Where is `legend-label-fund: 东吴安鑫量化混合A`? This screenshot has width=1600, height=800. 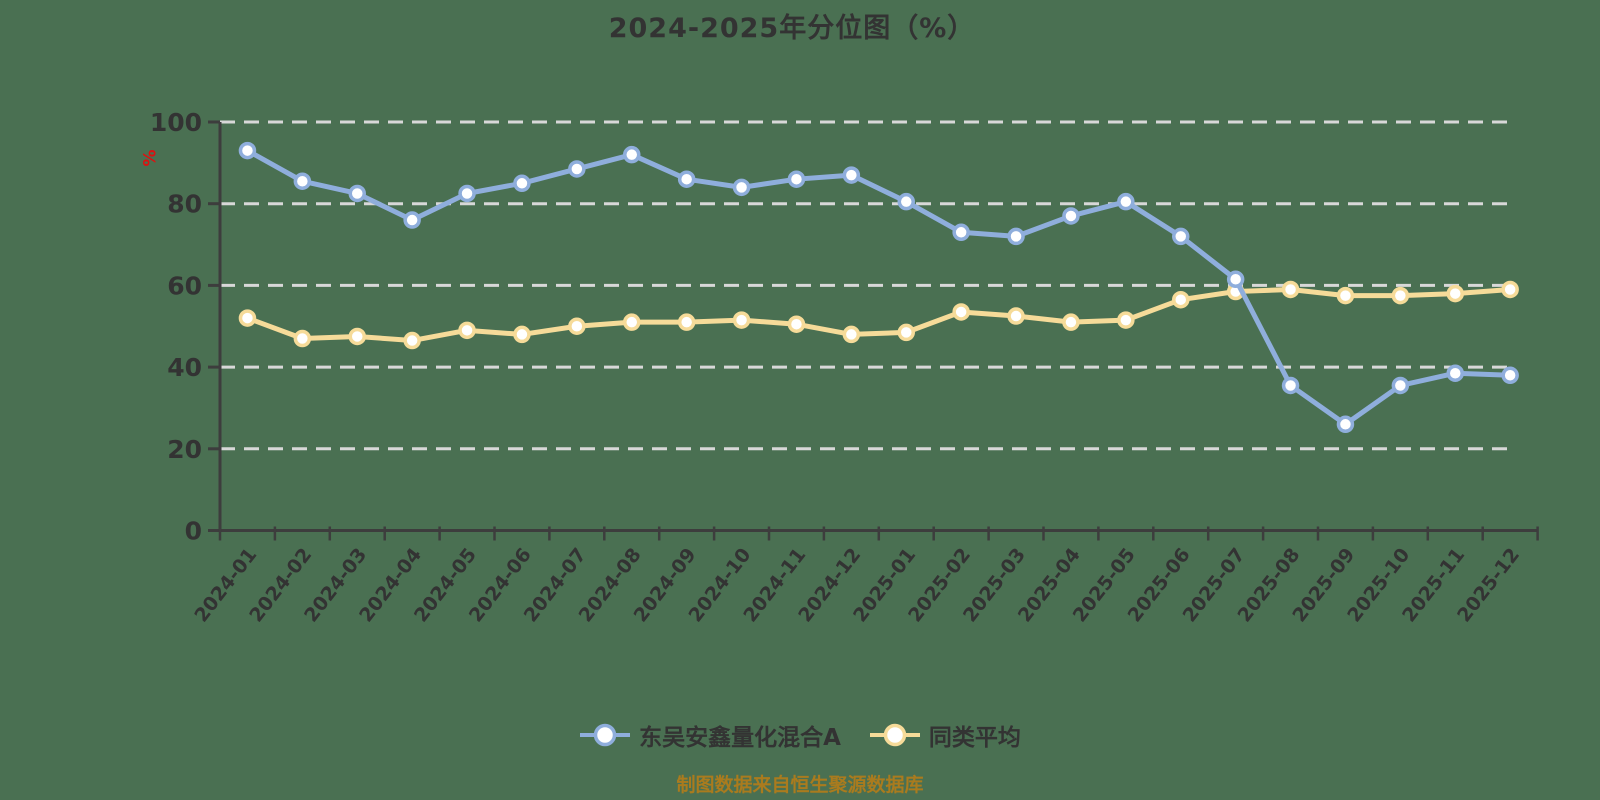
legend-label-fund: 东吴安鑫量化混合A is located at coordinates (740, 738).